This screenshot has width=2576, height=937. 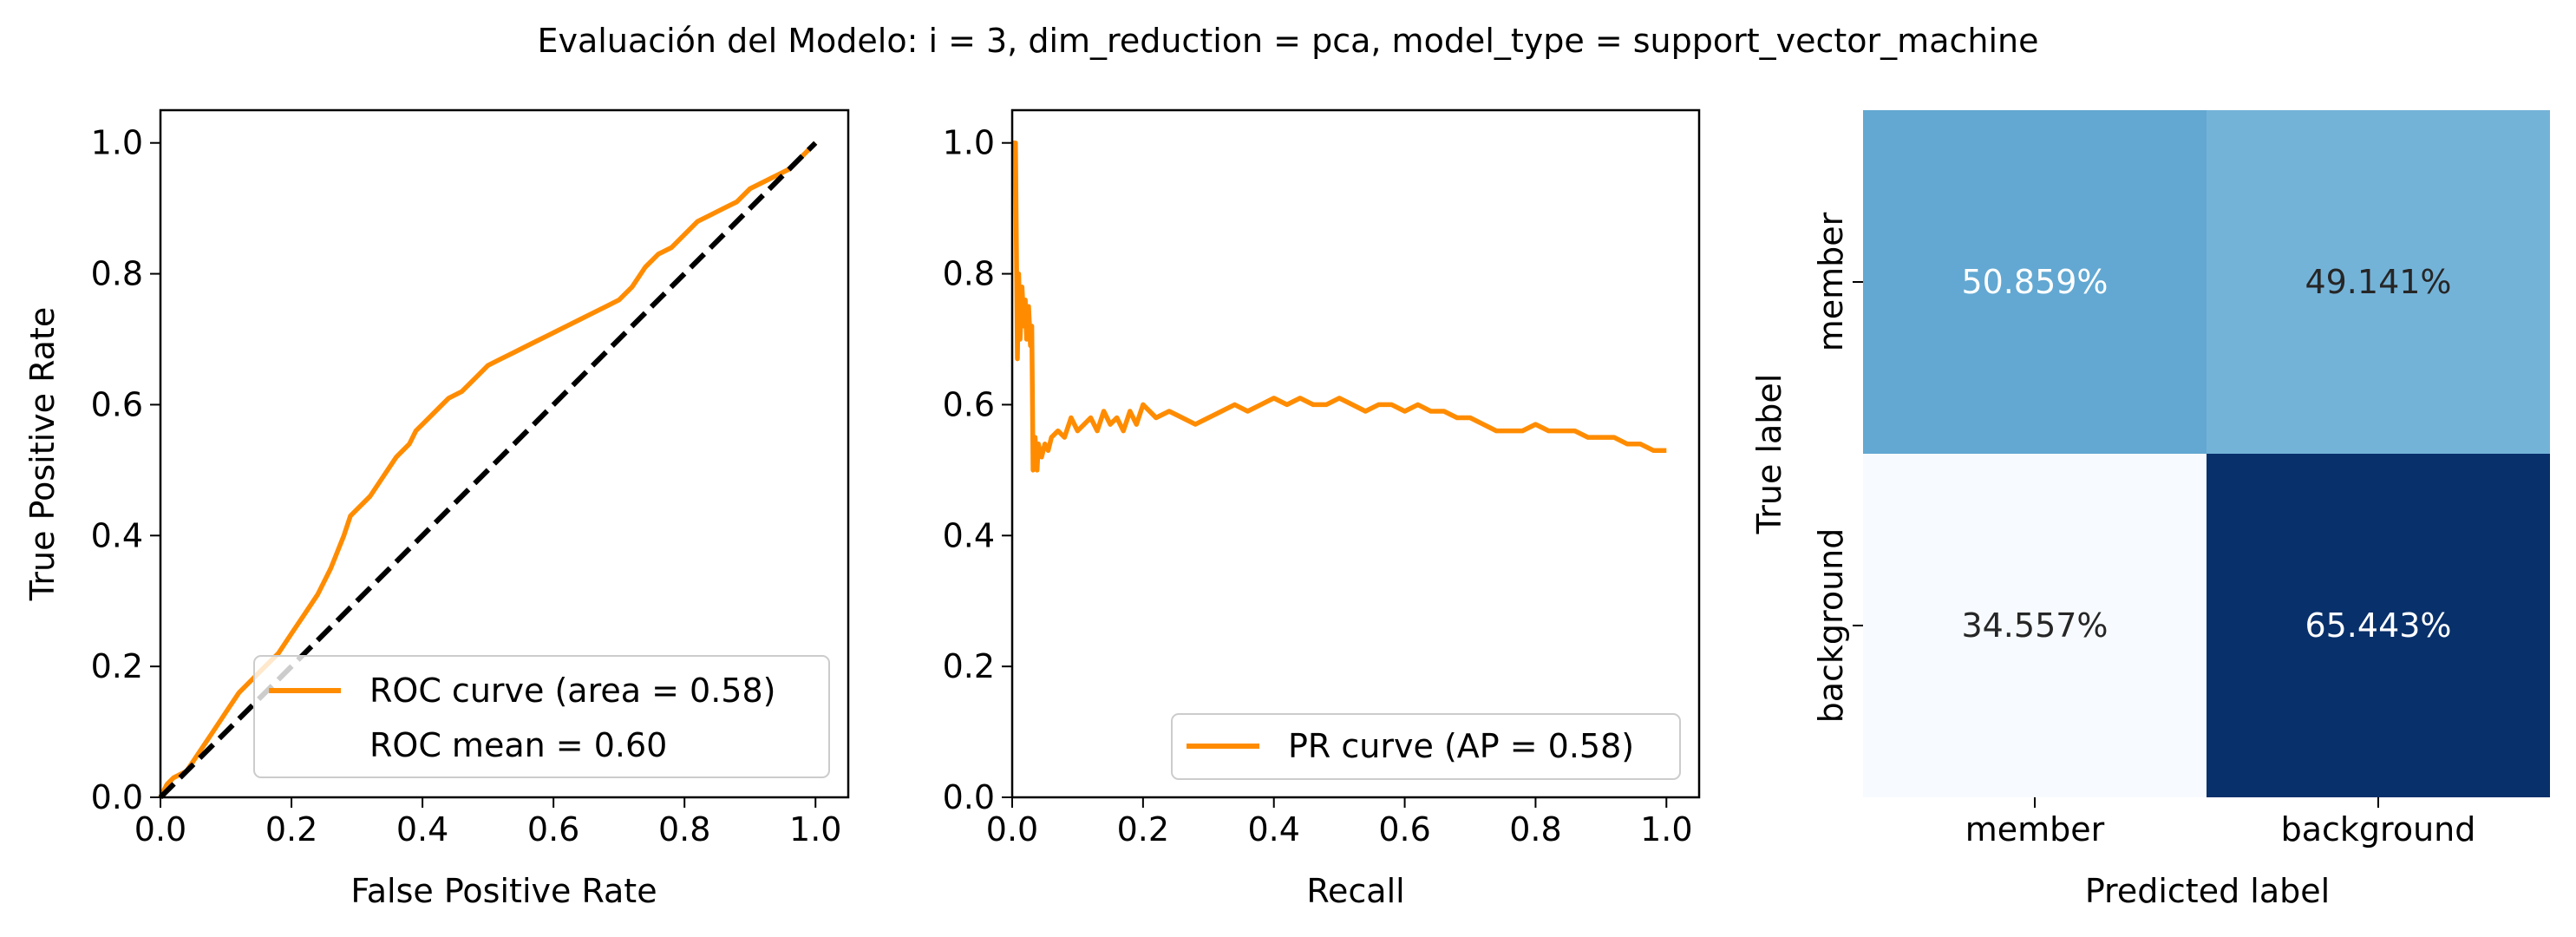 What do you see at coordinates (291, 829) in the screenshot?
I see `roc-x-tick-label: 0.2` at bounding box center [291, 829].